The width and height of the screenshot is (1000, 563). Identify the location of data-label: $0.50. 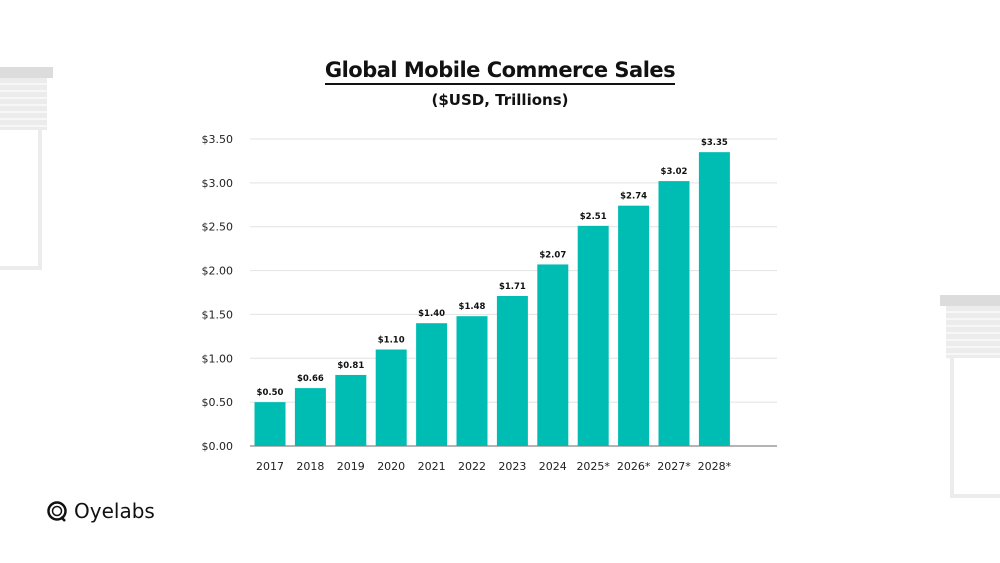
(270, 393).